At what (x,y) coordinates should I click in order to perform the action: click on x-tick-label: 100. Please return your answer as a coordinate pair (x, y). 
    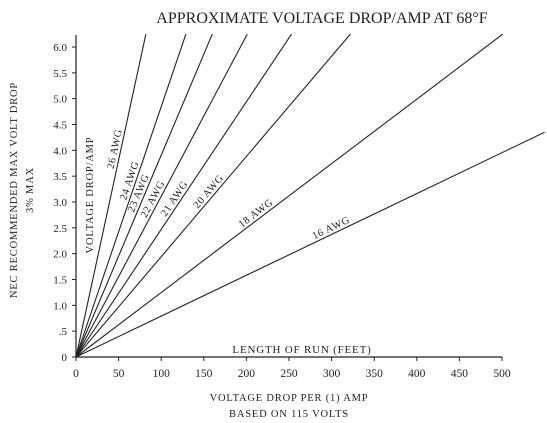
    Looking at the image, I should click on (162, 374).